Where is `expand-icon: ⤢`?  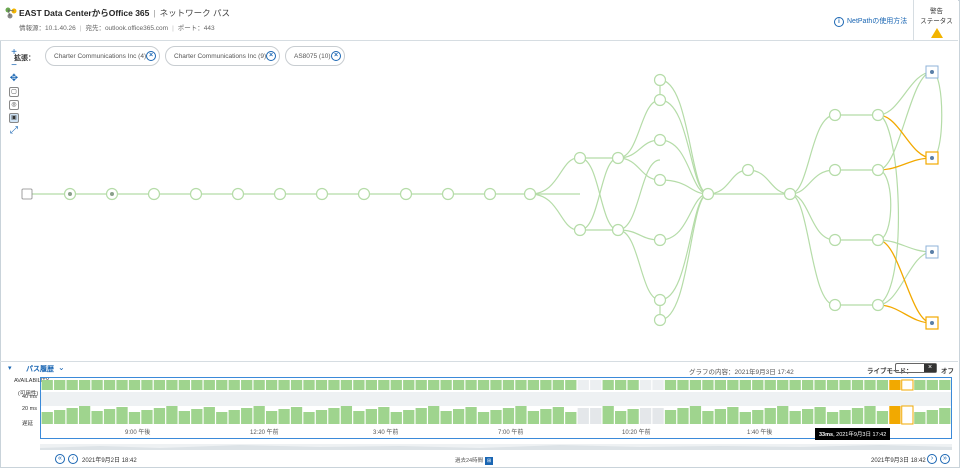 expand-icon: ⤢ is located at coordinates (14, 130).